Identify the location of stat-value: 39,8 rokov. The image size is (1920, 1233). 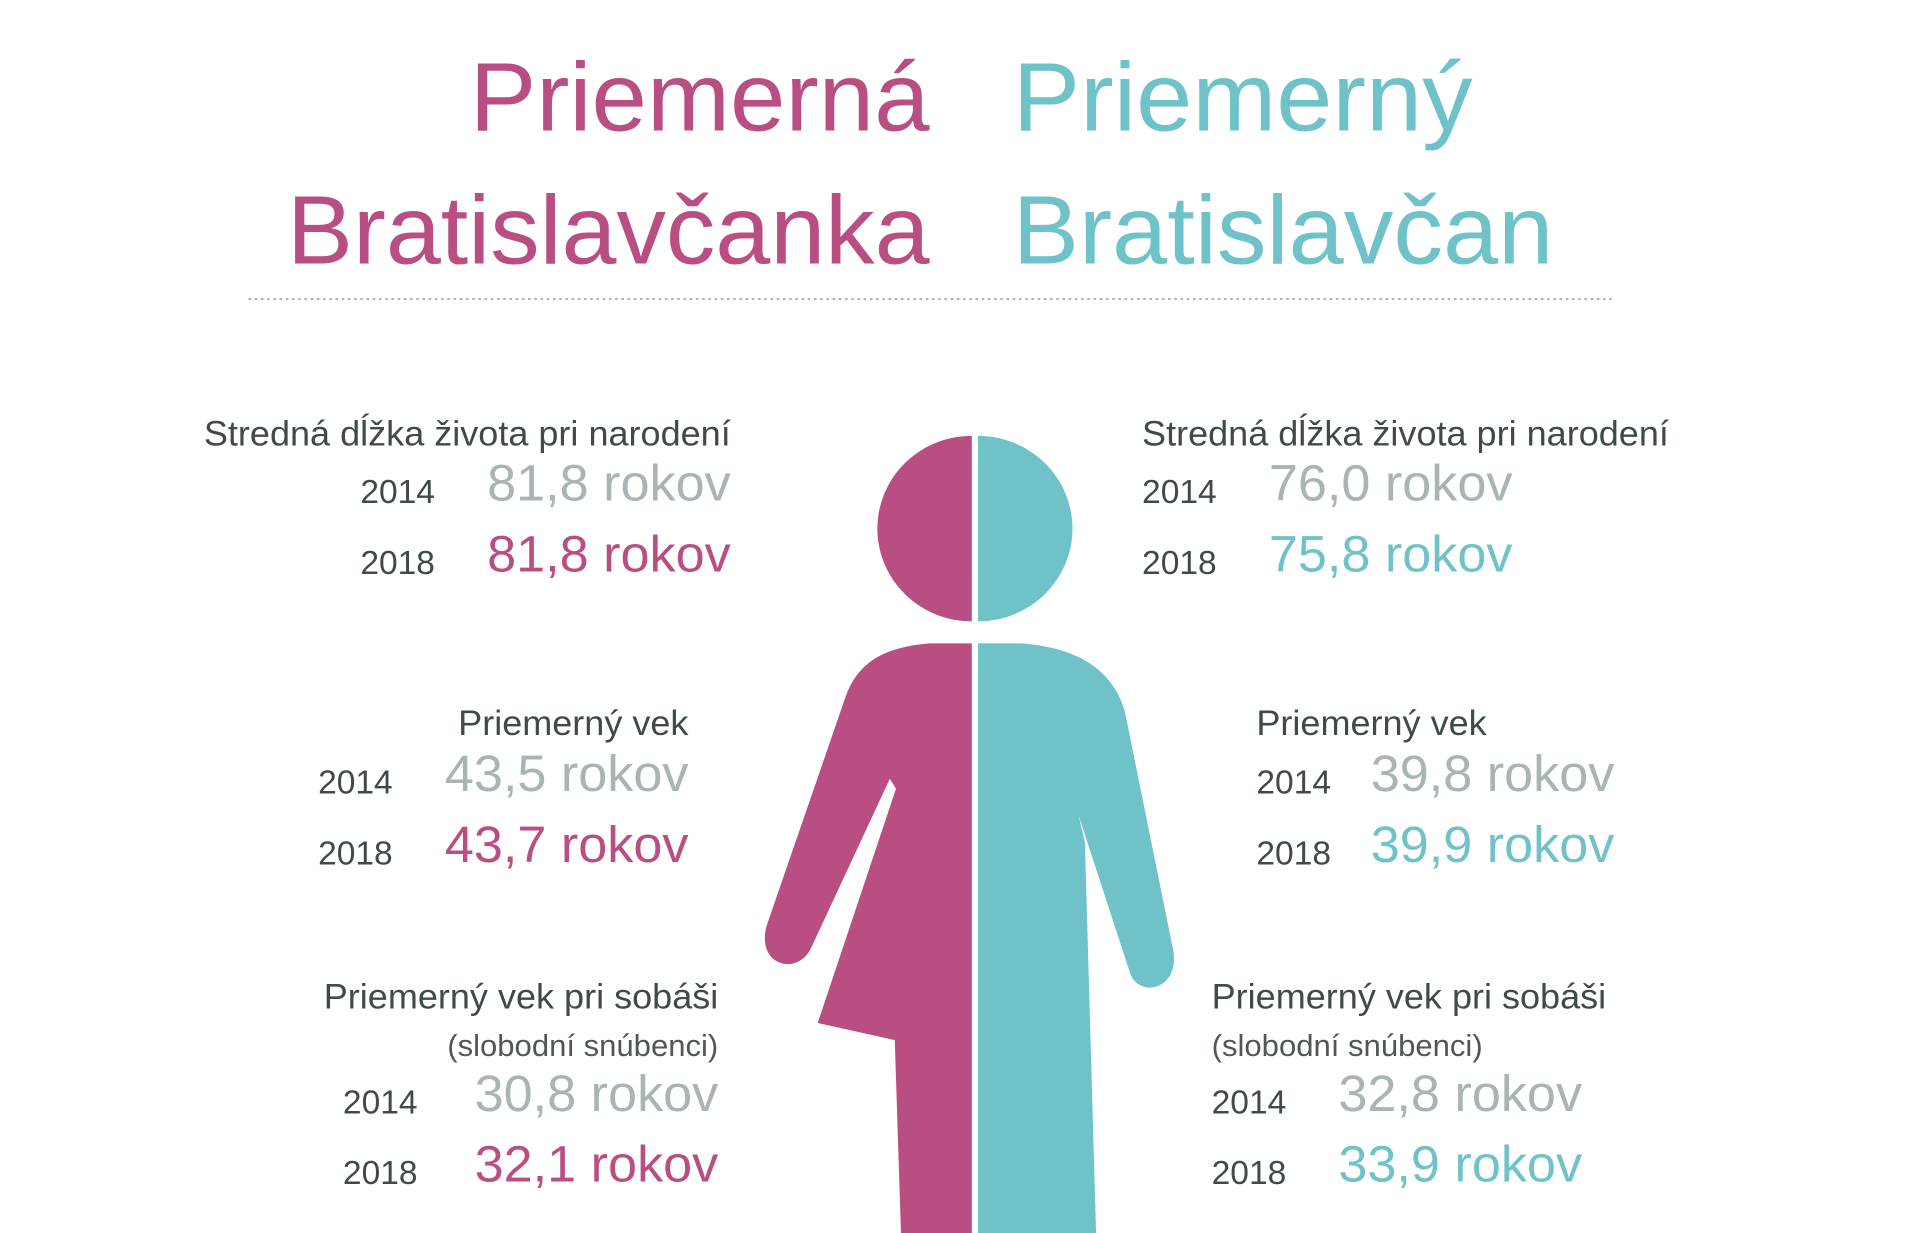
(1493, 772).